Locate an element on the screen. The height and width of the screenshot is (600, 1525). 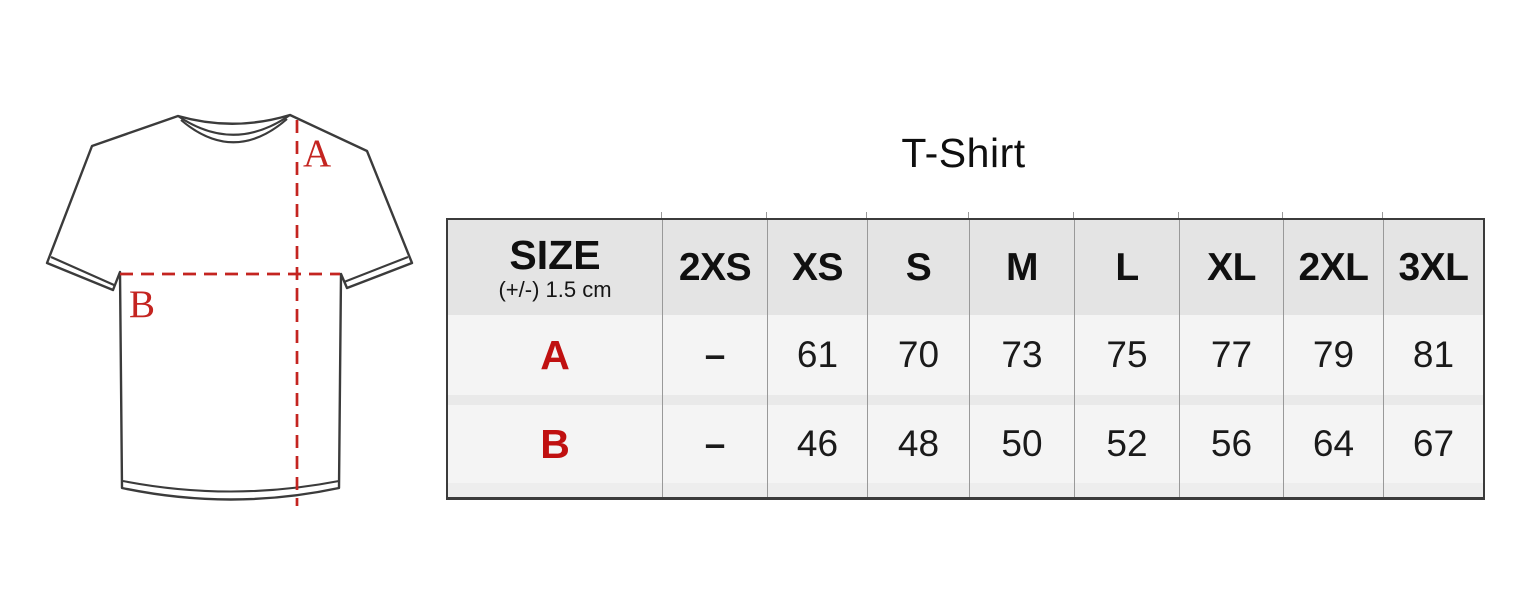
hem-line is located at coordinates (231, 486).